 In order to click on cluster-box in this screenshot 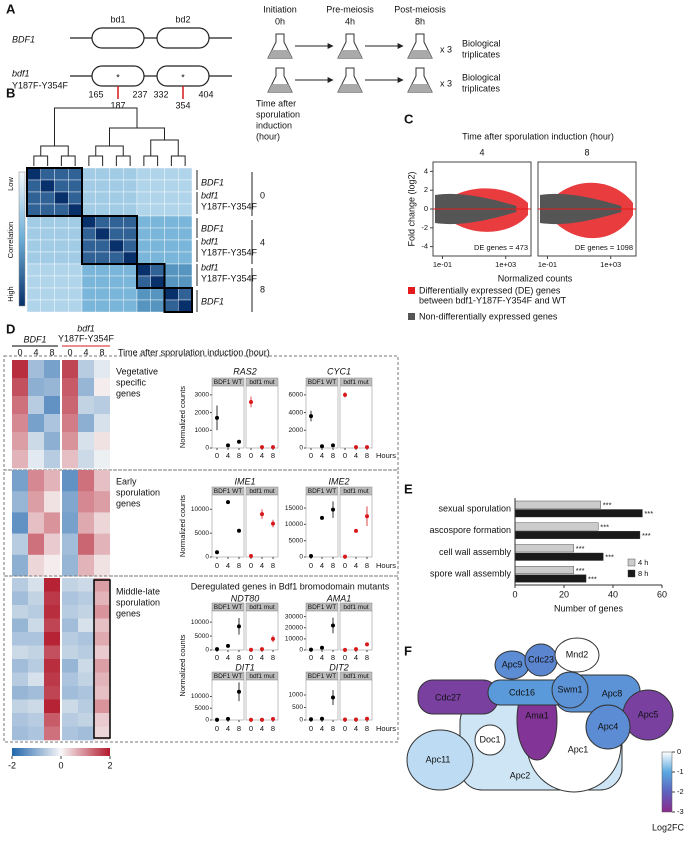, I will do `click(109, 240)`.